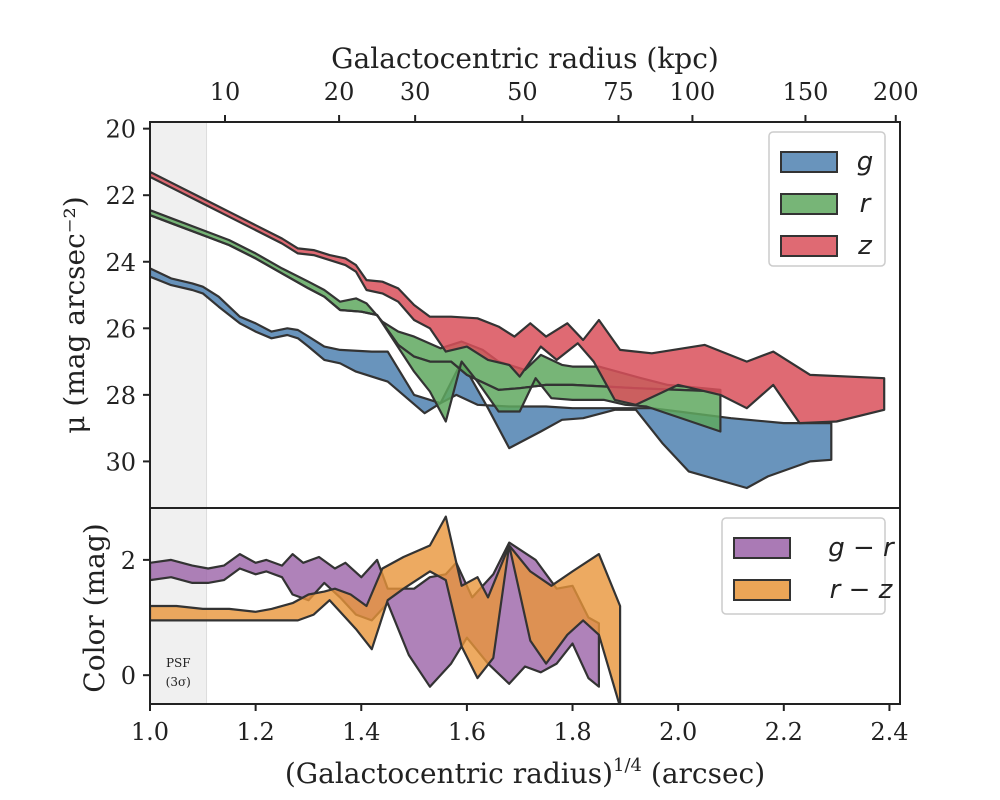 The width and height of the screenshot is (1000, 800). Describe the element at coordinates (128, 676) in the screenshot. I see `bottom-y-tick-label: 0` at that location.